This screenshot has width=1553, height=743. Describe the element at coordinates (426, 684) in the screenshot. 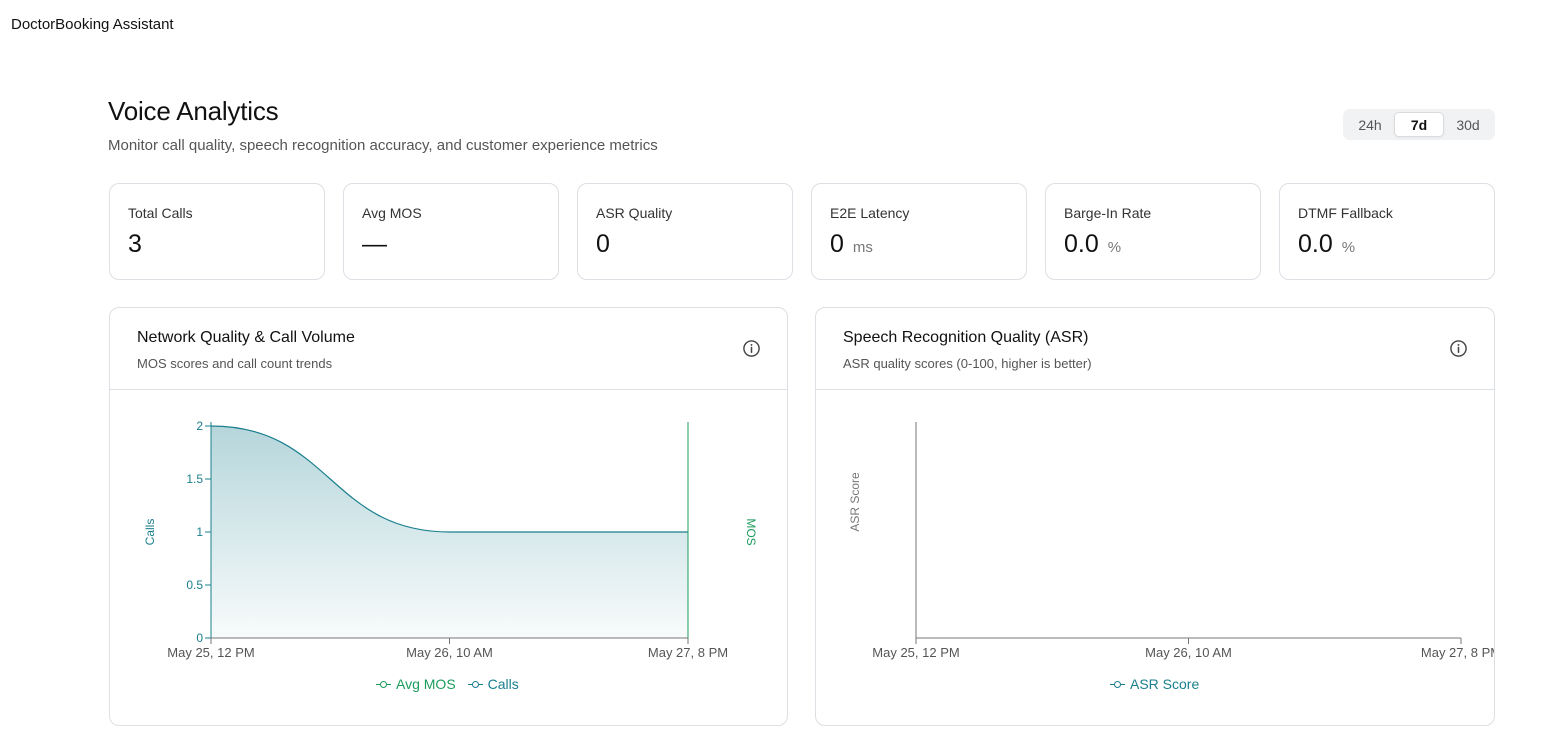

I see `legend-label: Avg MOS` at that location.